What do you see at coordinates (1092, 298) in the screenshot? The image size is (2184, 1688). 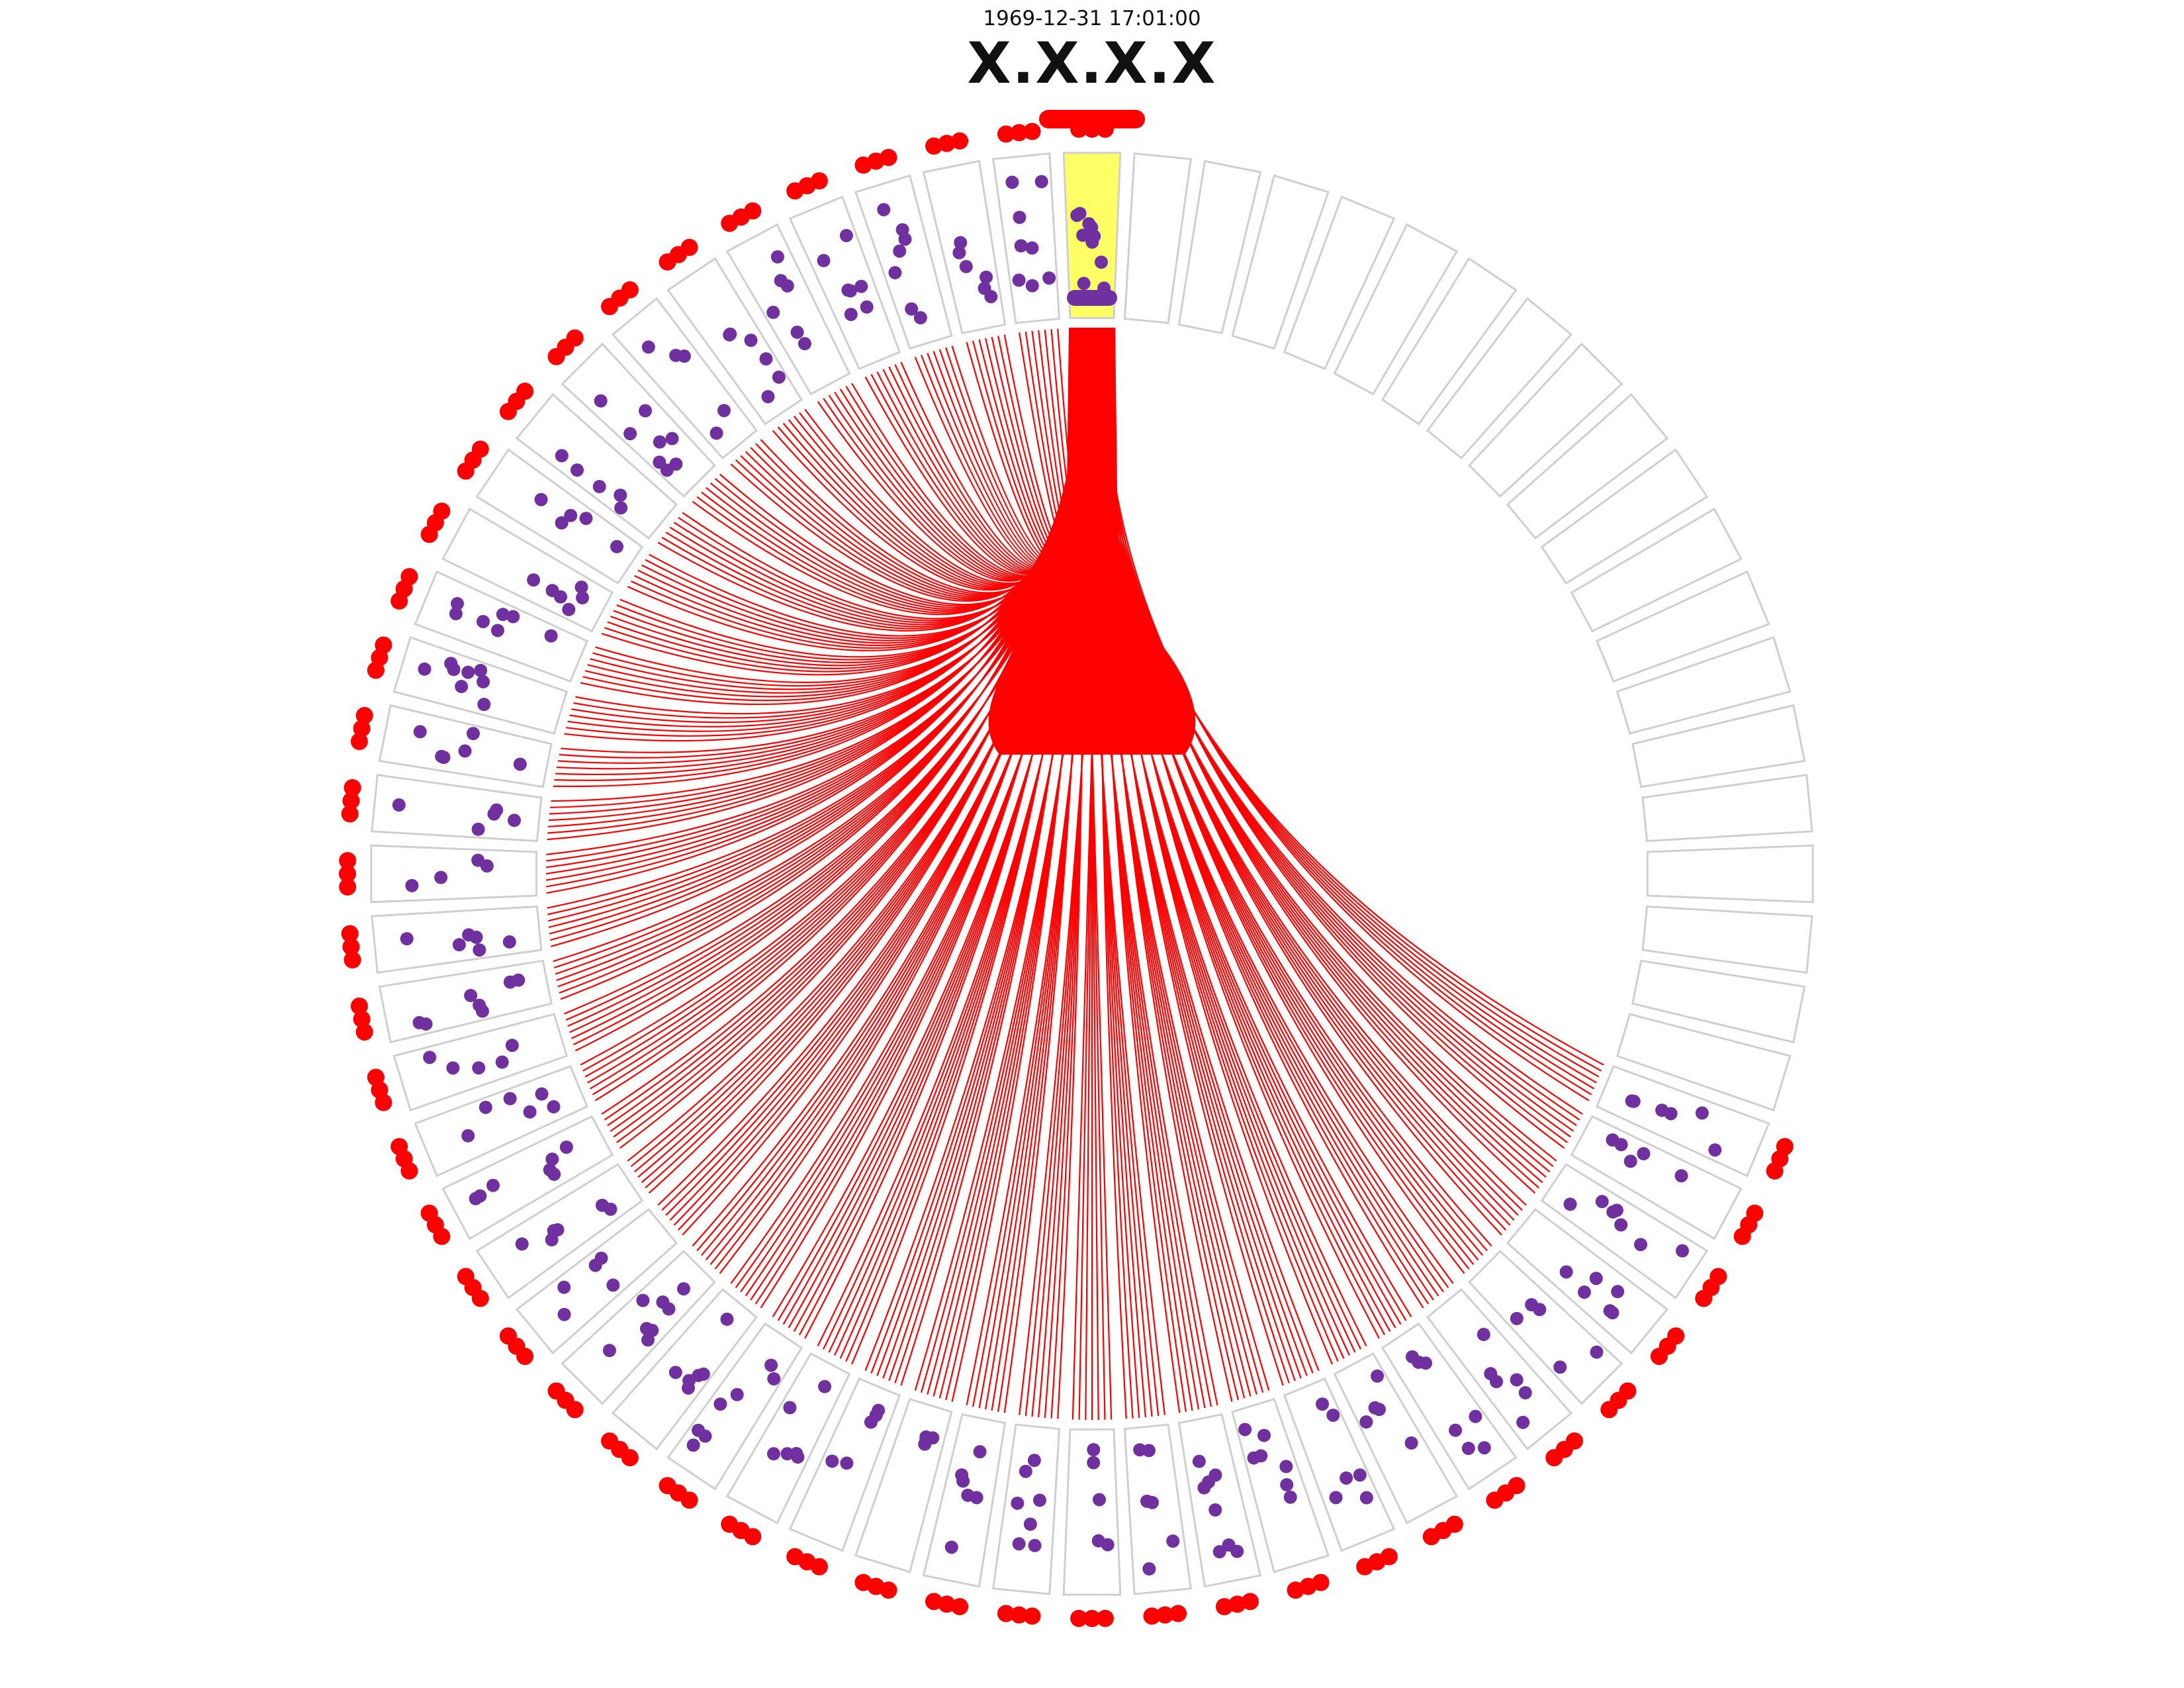 I see `active-sector-bar` at bounding box center [1092, 298].